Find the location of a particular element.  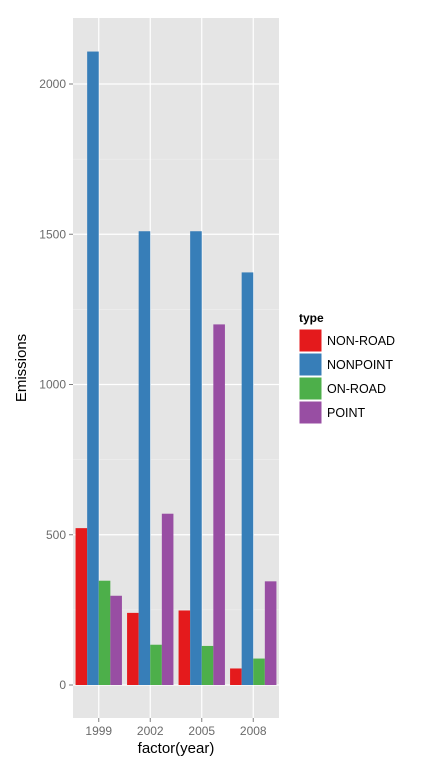

y-tick-label: 0 is located at coordinates (62, 685).